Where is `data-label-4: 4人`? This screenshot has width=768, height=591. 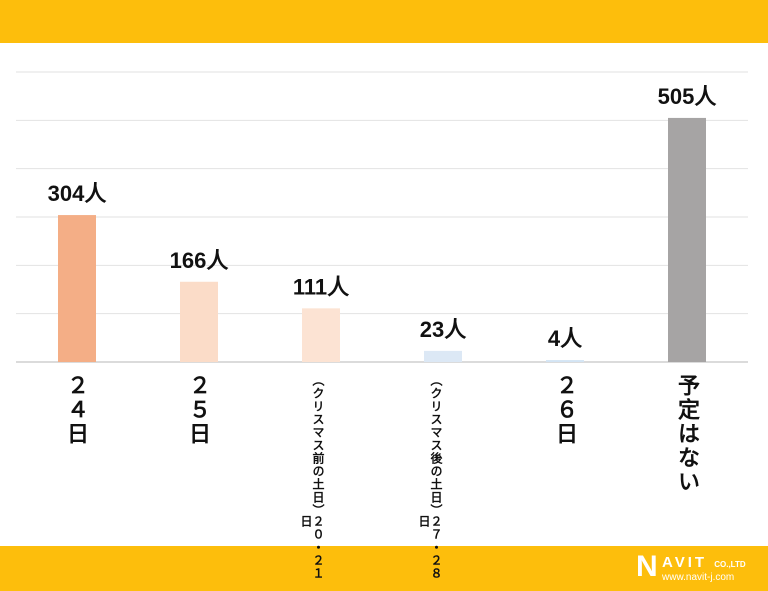
data-label-4: 4人 is located at coordinates (565, 338).